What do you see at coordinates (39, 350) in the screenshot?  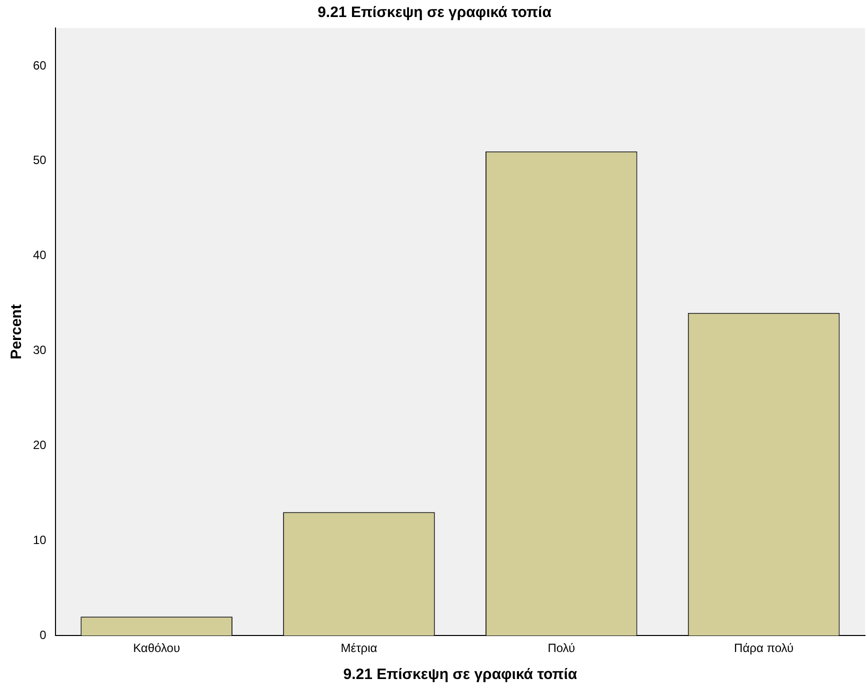 I see `y-tick-label: 30` at bounding box center [39, 350].